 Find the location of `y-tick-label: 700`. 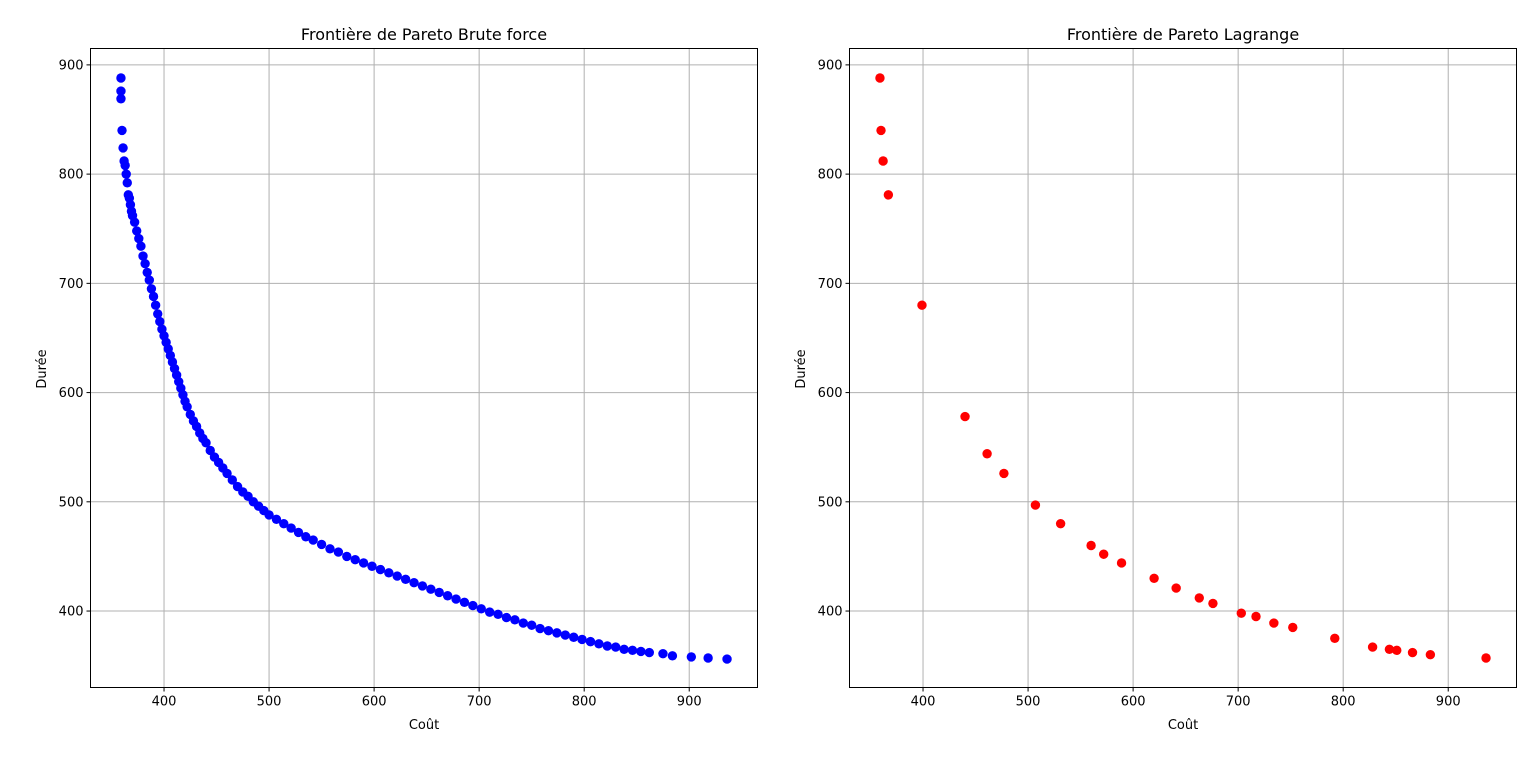

y-tick-label: 700 is located at coordinates (71, 284).